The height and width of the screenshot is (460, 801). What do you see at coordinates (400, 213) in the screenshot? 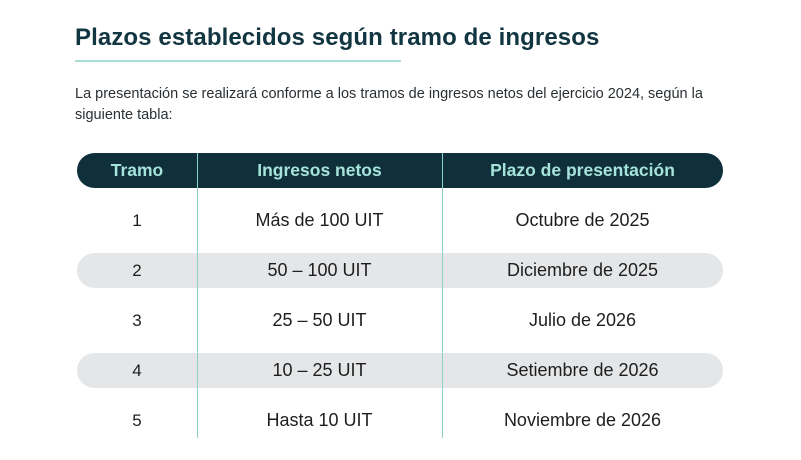
I see `table-row: 1 Más de 100 UIT Octubre de 2025` at bounding box center [400, 213].